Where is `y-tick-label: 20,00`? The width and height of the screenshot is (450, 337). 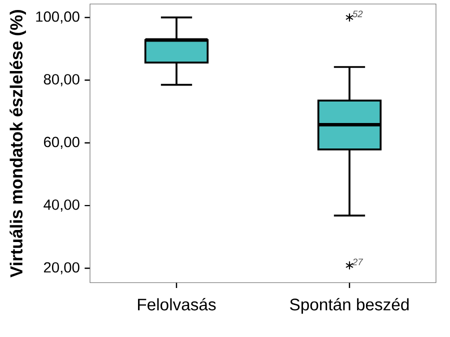 y-tick-label: 20,00 is located at coordinates (62, 268).